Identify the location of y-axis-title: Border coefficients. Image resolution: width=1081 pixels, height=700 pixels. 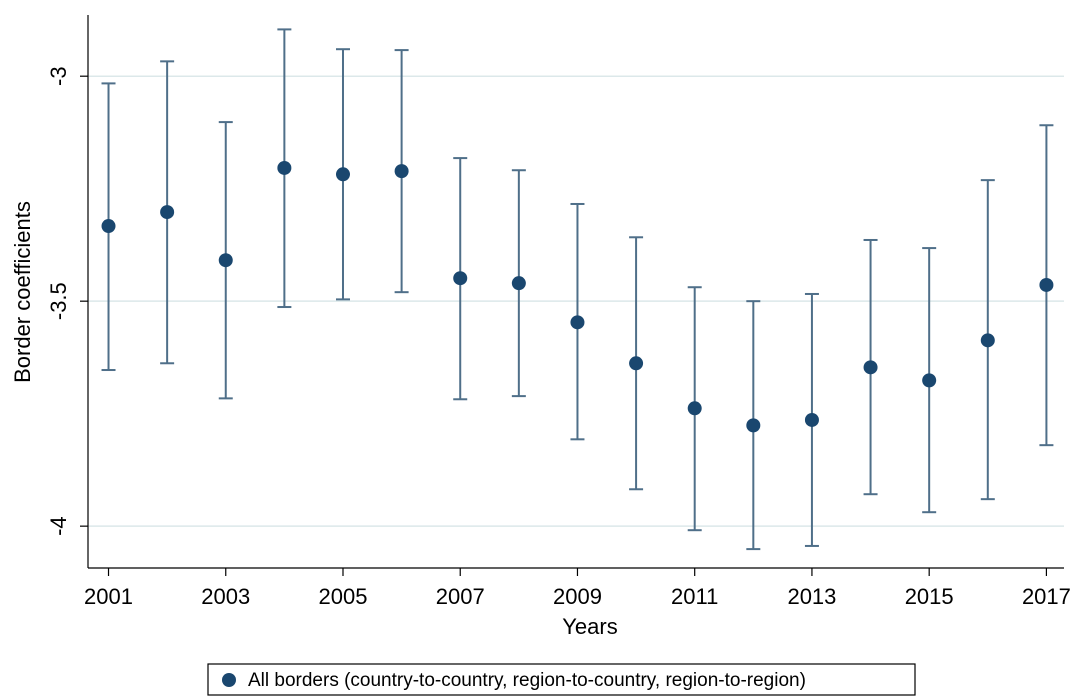
(22, 292).